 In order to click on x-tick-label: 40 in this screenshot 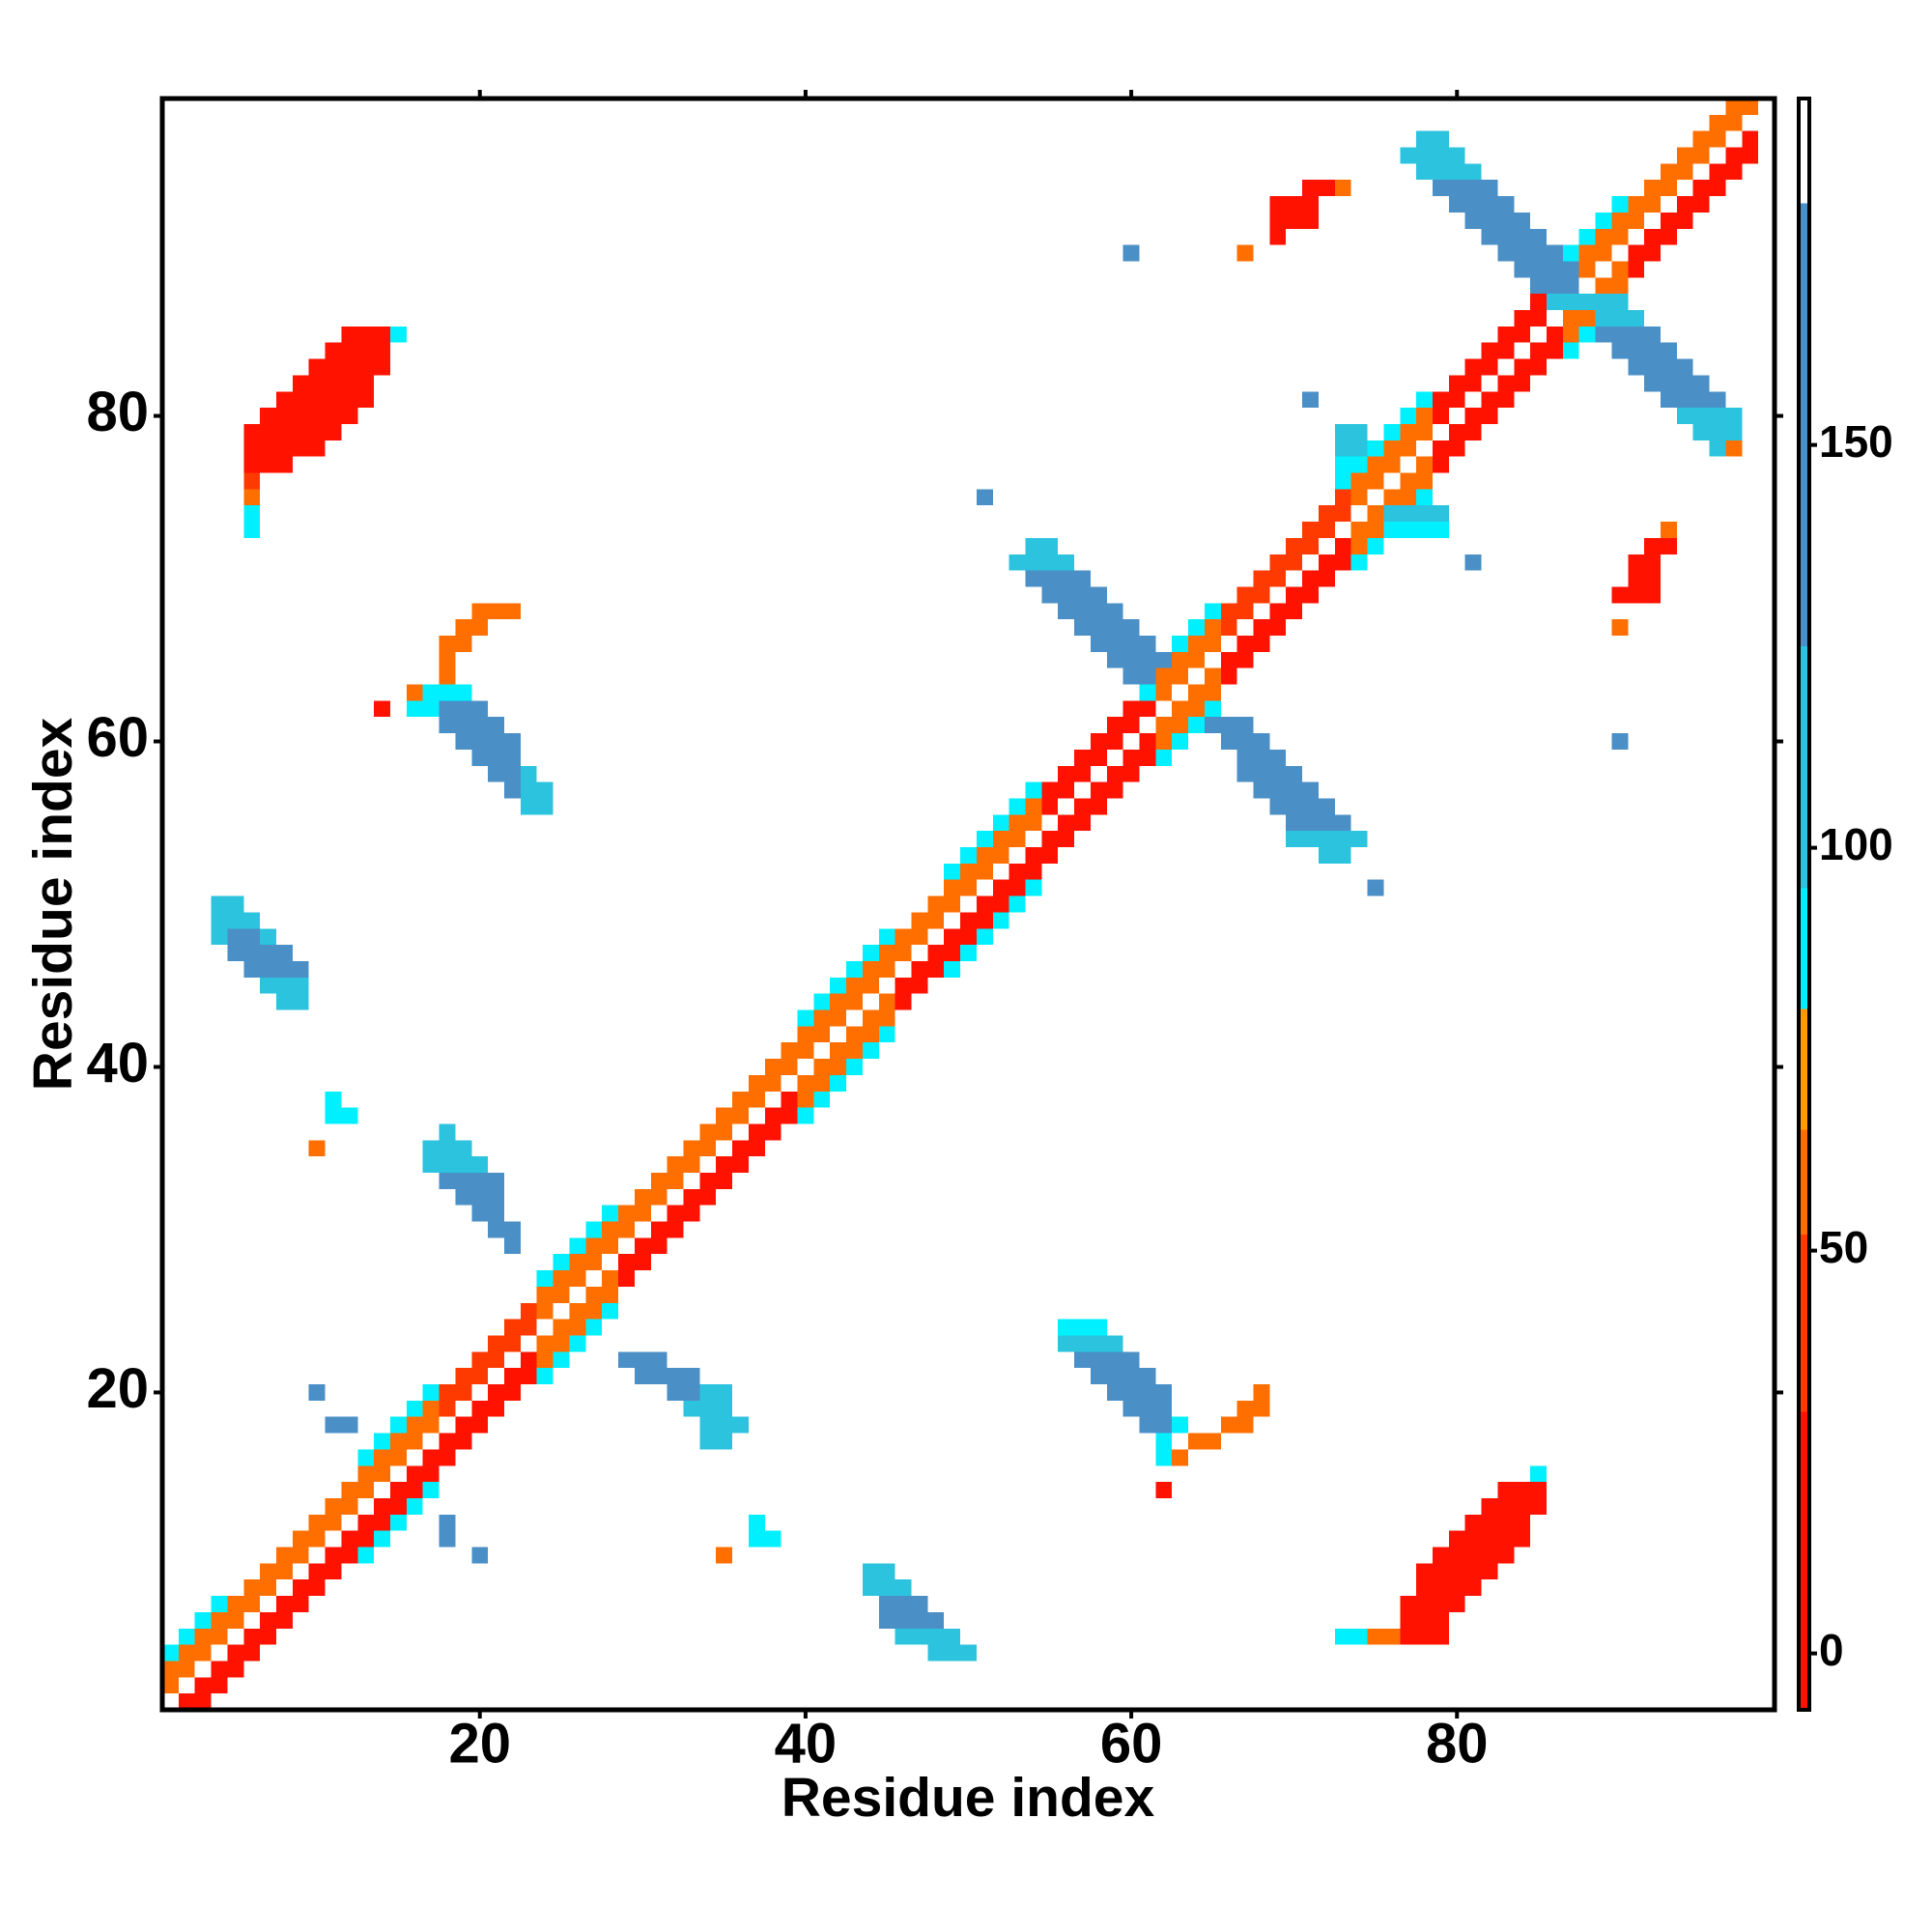, I will do `click(806, 1743)`.